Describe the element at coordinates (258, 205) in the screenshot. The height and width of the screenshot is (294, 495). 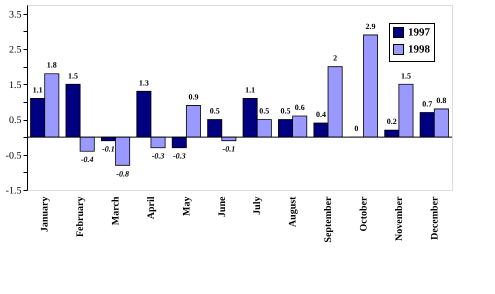
I see `x-tick-label: July` at that location.